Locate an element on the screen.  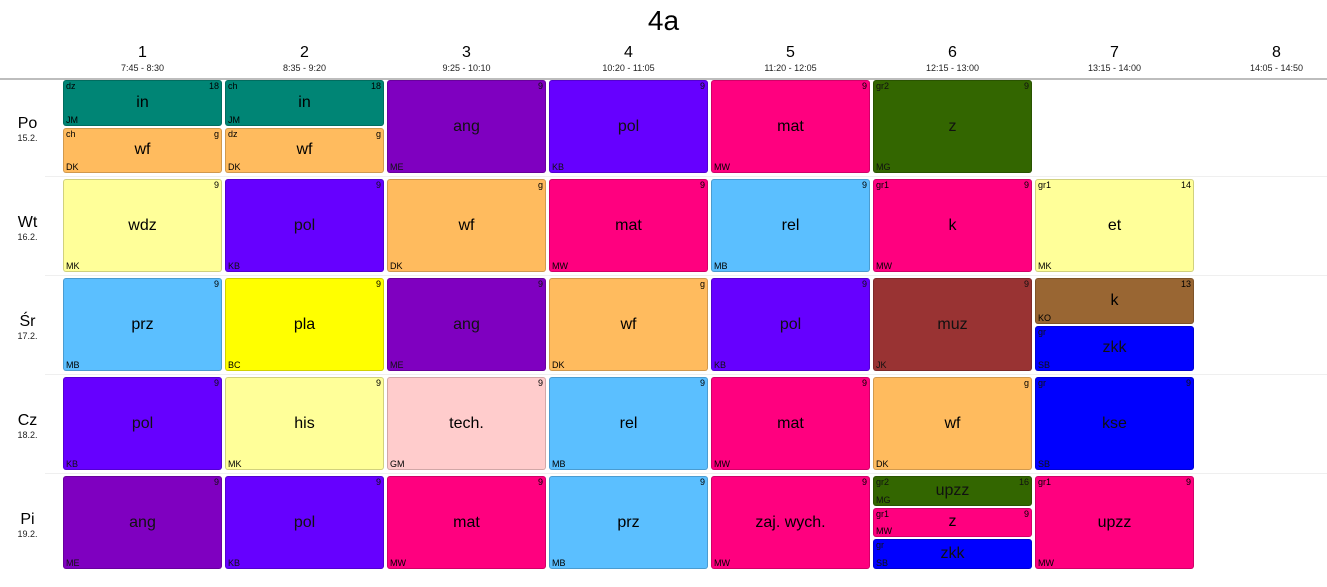
day-header: Wt 16.2. is located at coordinates (27, 228).